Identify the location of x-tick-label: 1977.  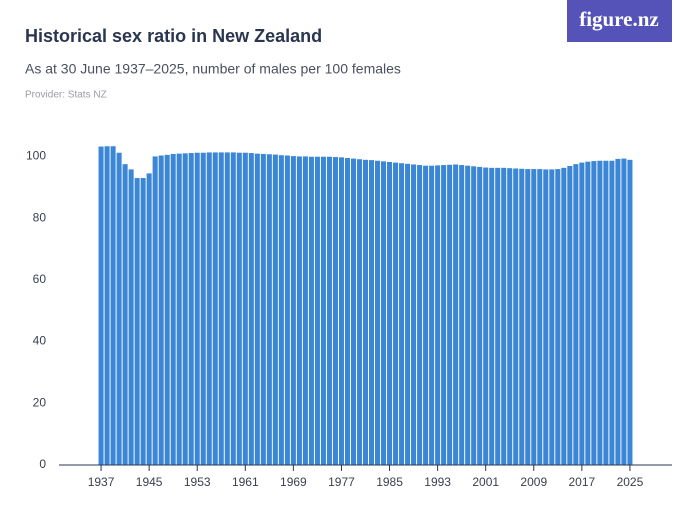
(341, 482).